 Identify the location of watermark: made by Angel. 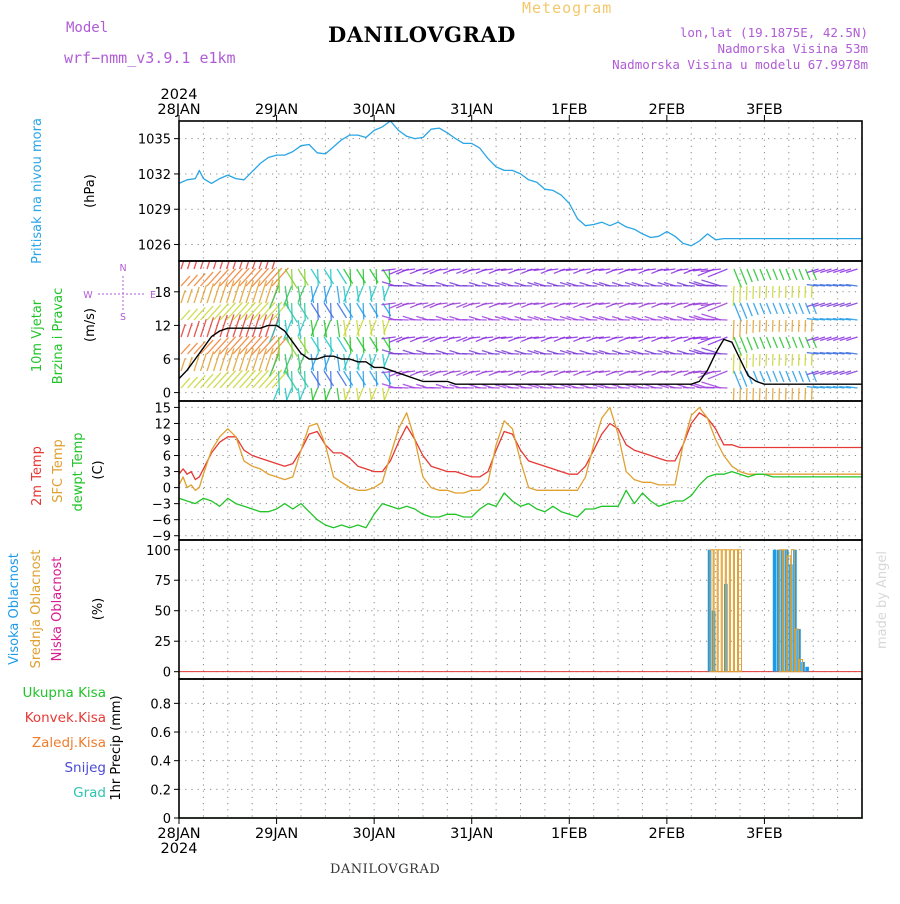
(882, 600).